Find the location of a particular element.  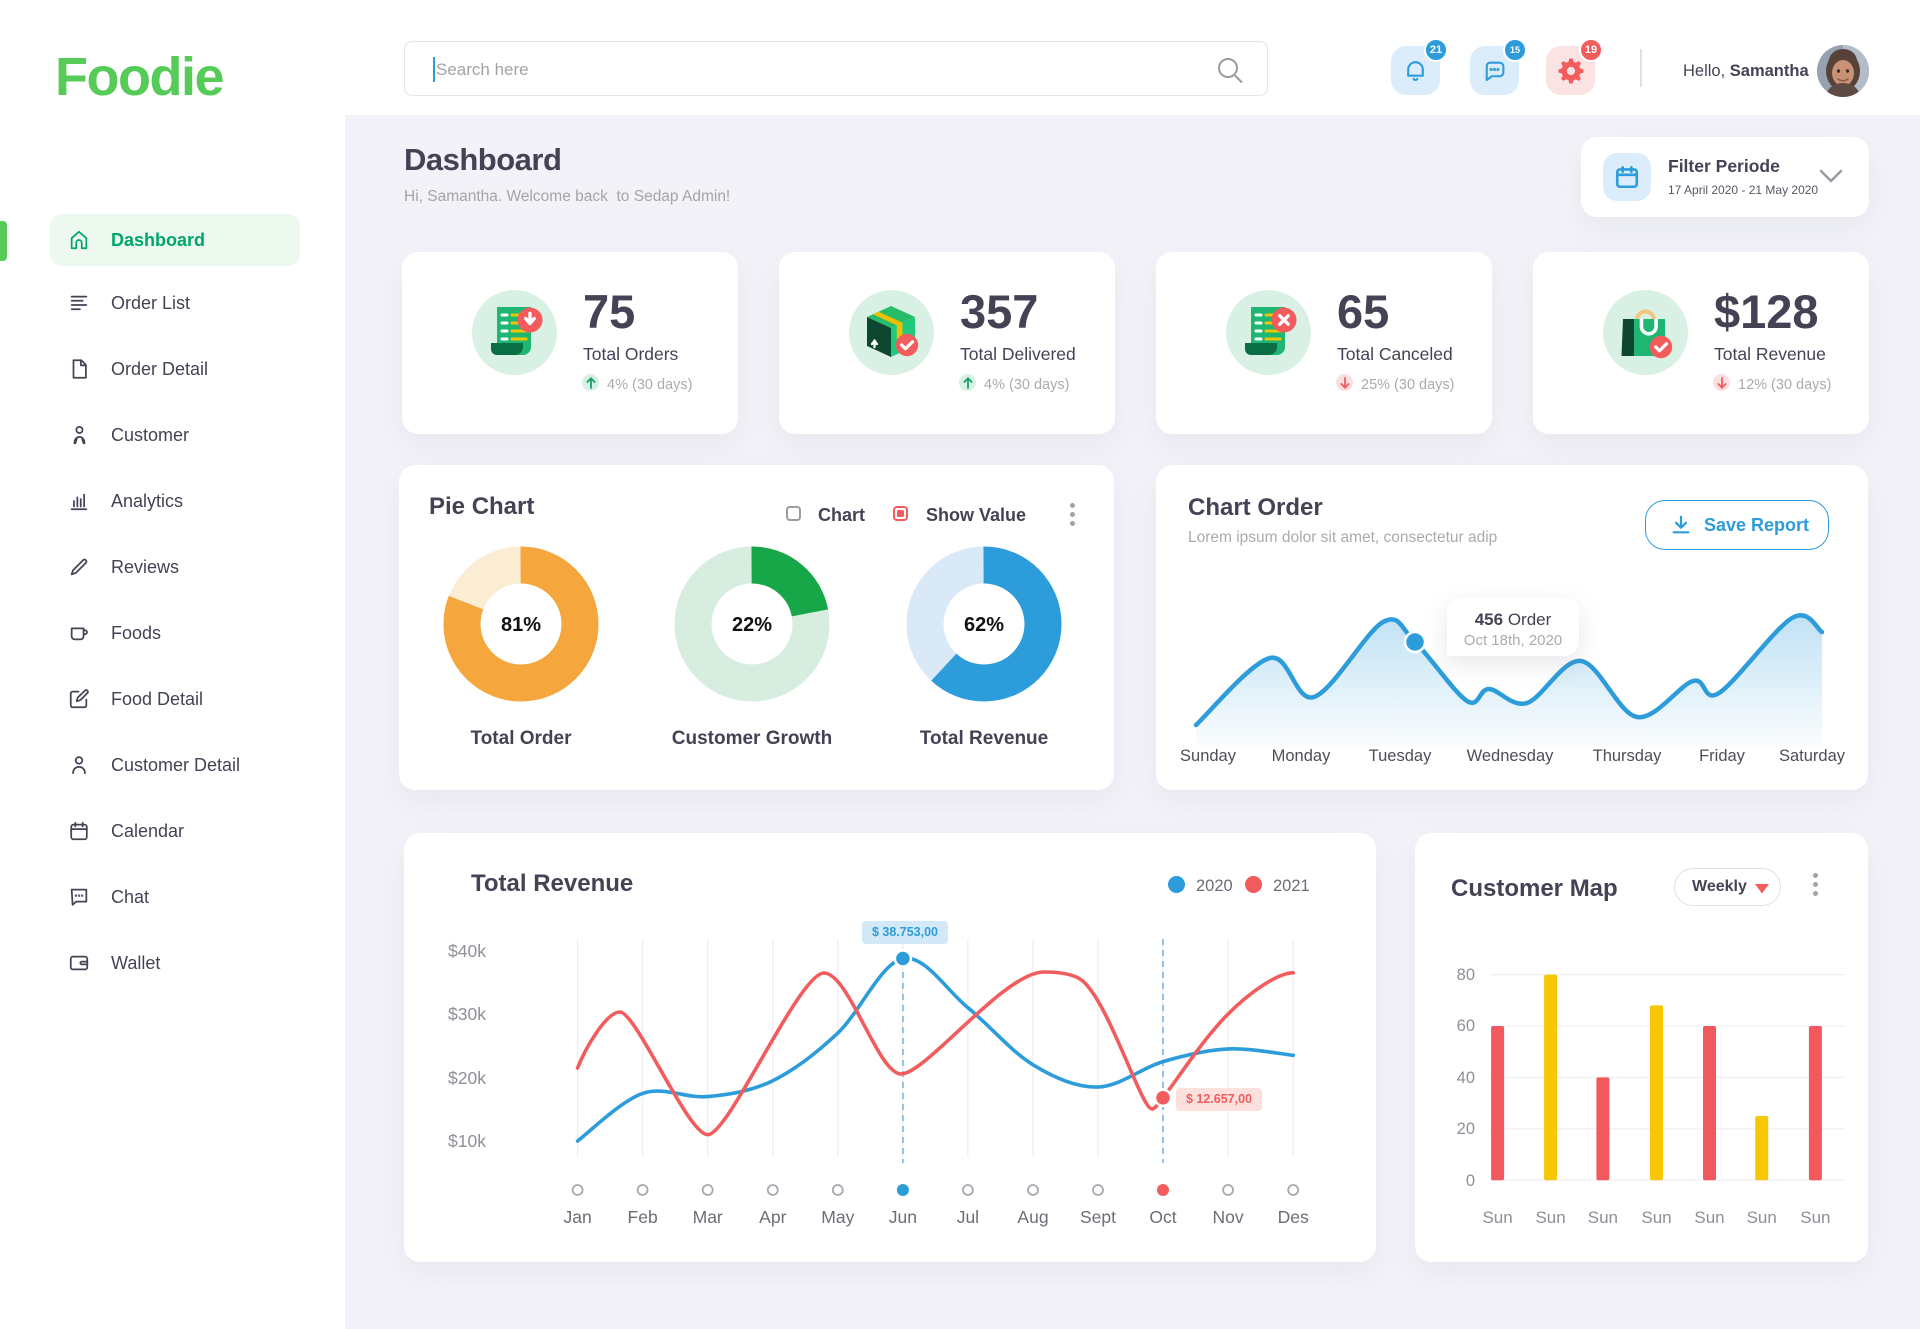

svg-text: Total Order is located at coordinates (522, 738).